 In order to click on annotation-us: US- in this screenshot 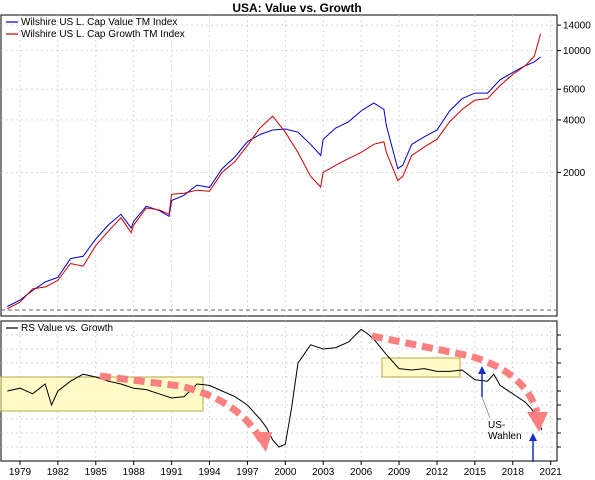, I will do `click(496, 425)`.